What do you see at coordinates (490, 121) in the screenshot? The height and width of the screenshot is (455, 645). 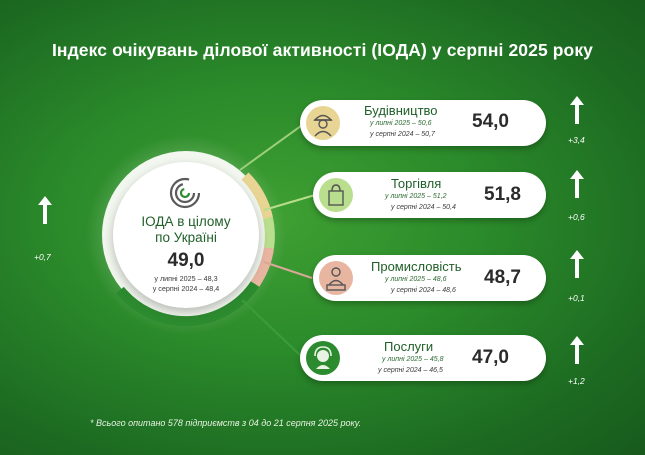 I see `sector-value: 54,0` at bounding box center [490, 121].